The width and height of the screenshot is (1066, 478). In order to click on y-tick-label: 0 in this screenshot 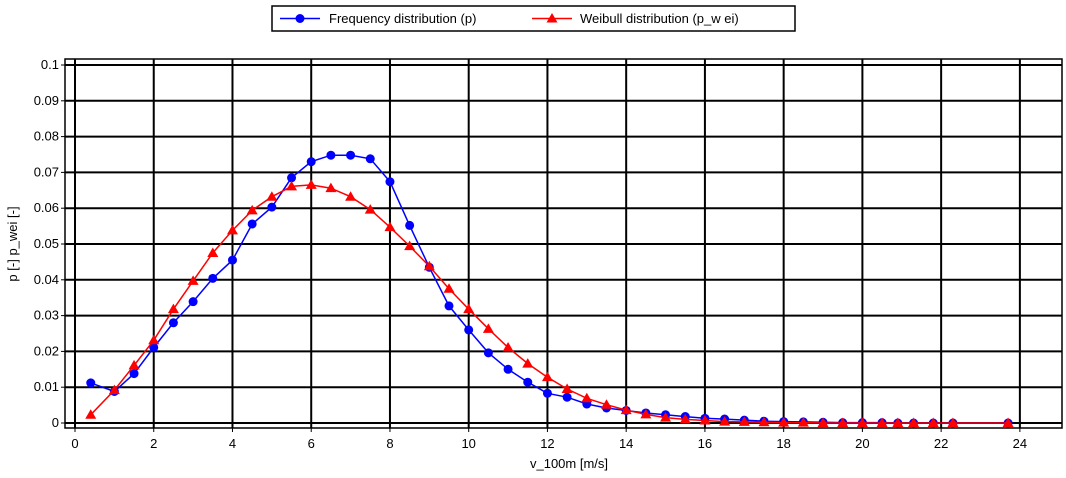, I will do `click(55, 422)`.